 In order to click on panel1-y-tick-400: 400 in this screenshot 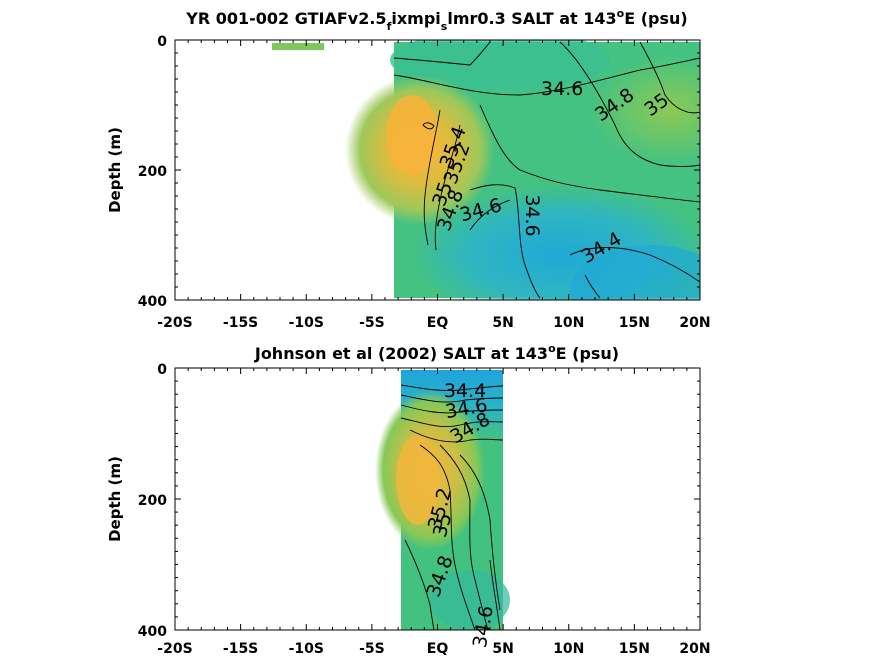, I will do `click(152, 302)`.